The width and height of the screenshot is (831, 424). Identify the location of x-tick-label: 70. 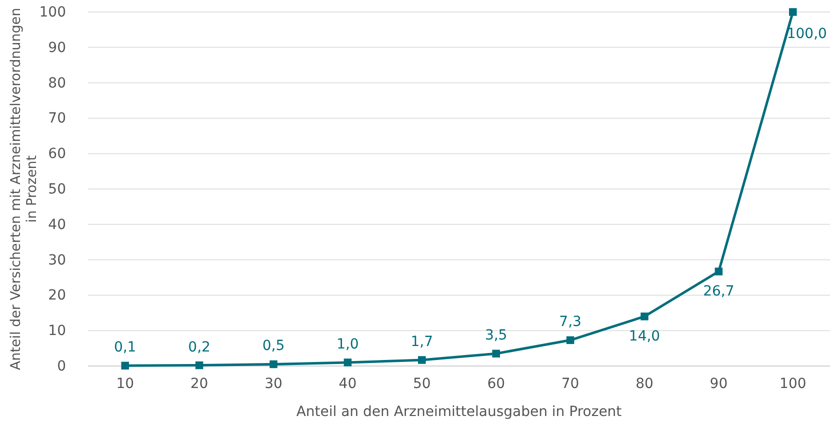
(570, 384).